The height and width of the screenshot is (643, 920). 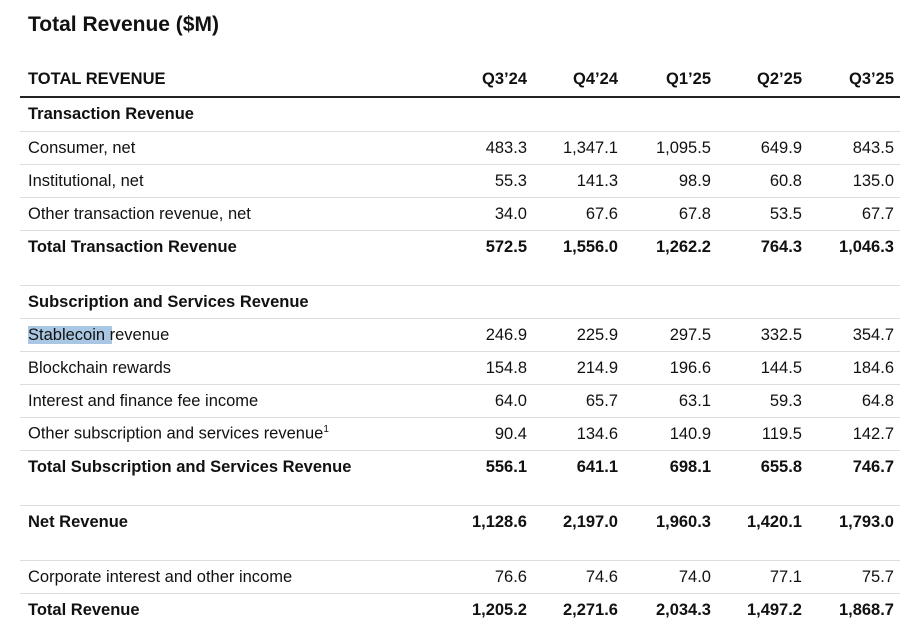 What do you see at coordinates (227, 181) in the screenshot?
I see `row-label: Institutional, net` at bounding box center [227, 181].